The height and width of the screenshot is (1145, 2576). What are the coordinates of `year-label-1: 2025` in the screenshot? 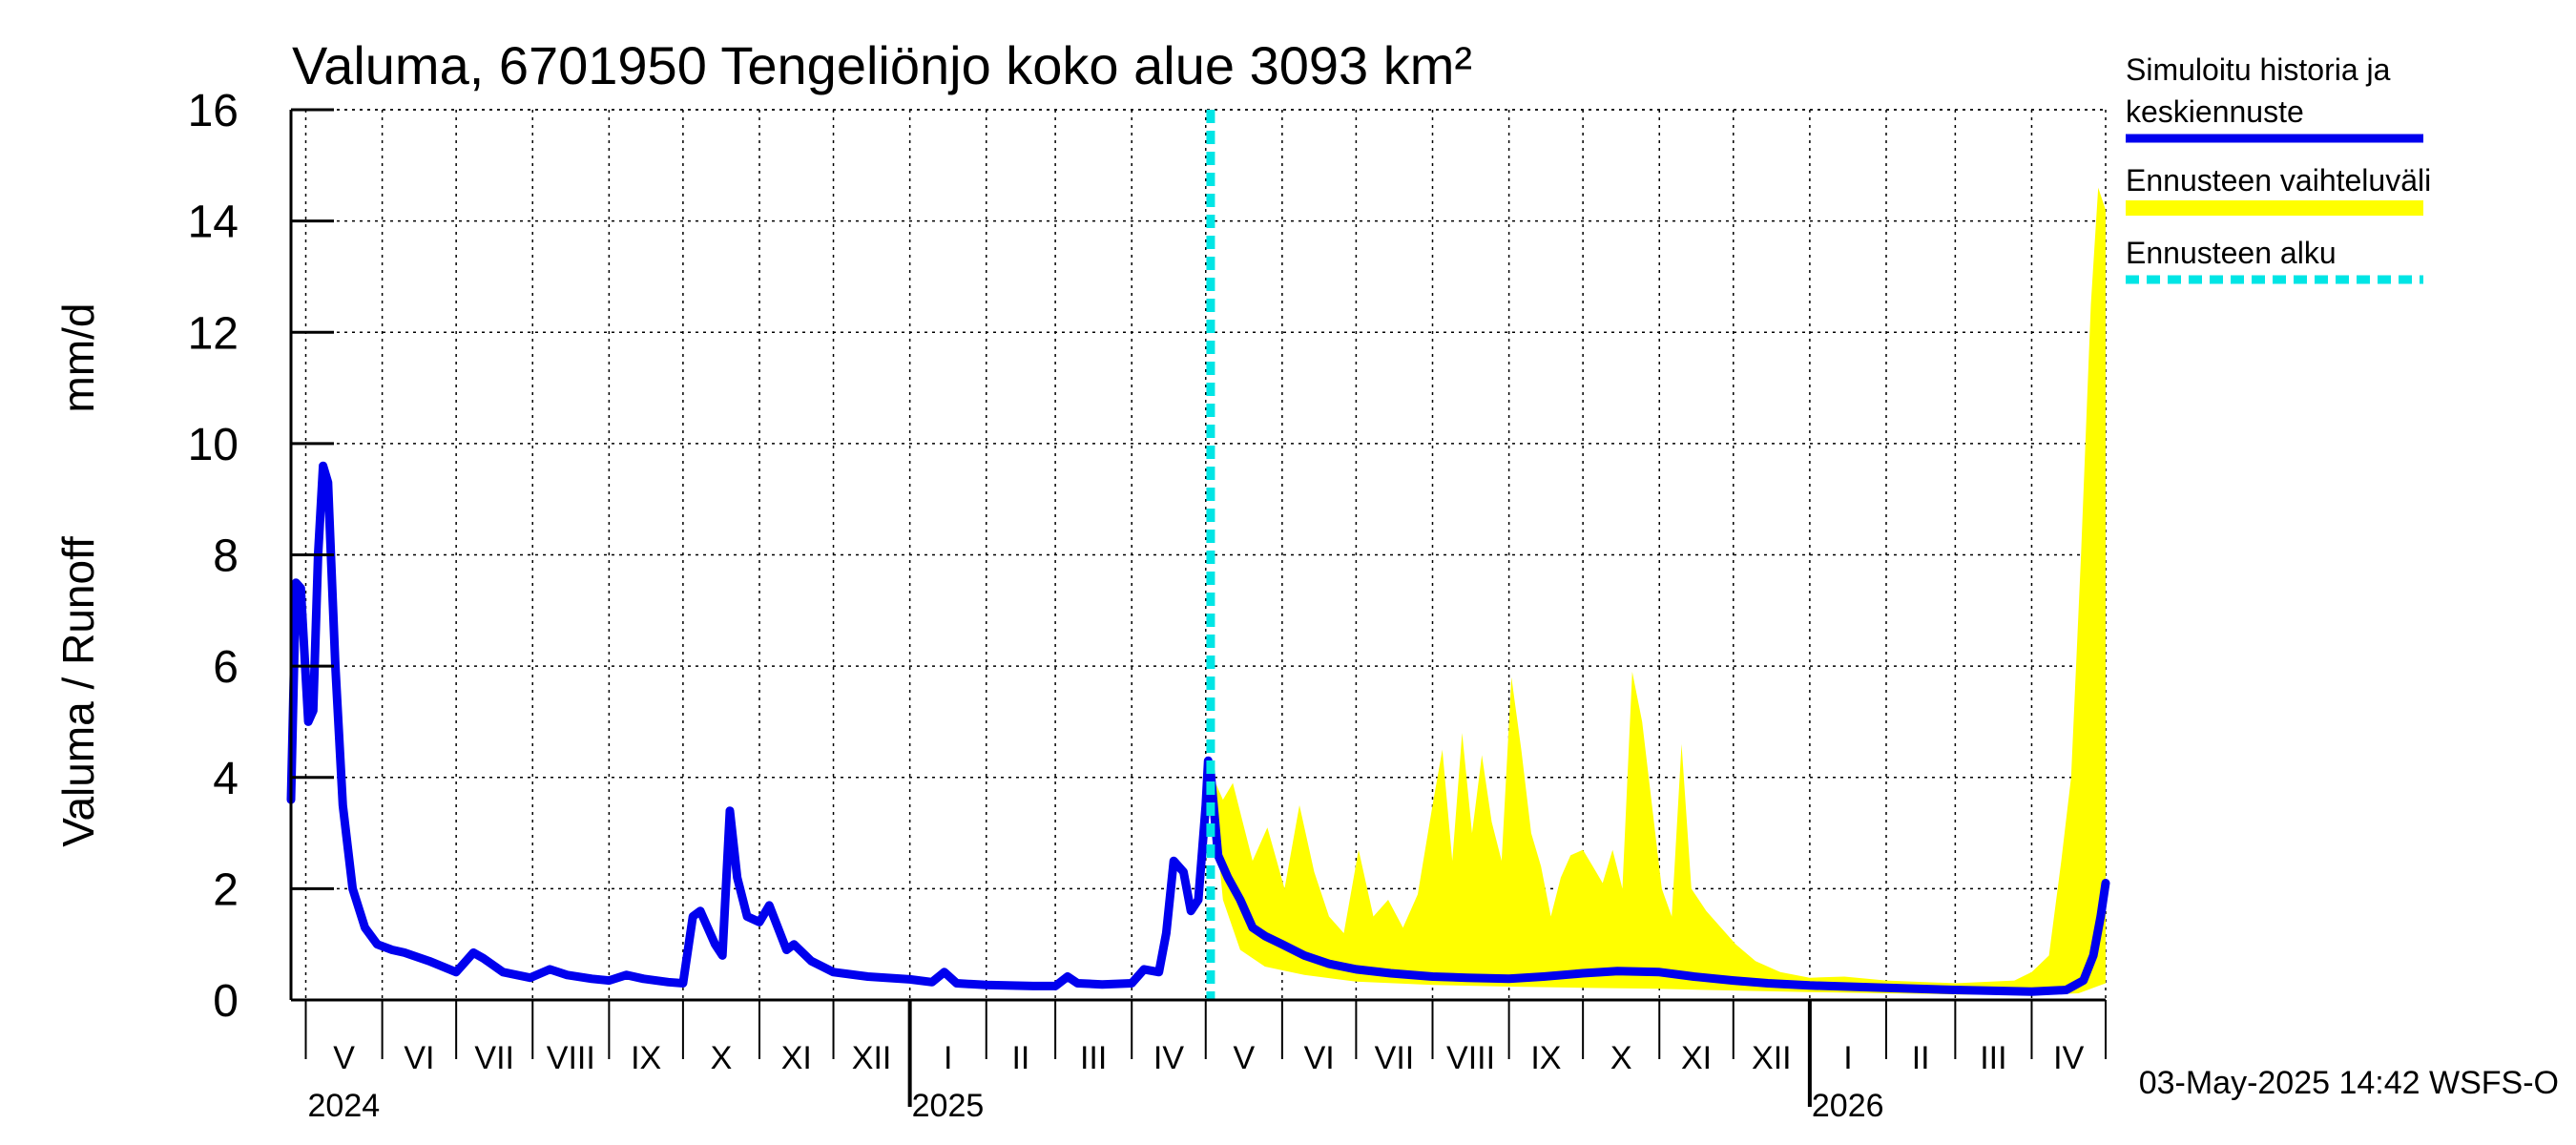 It's located at (948, 1106).